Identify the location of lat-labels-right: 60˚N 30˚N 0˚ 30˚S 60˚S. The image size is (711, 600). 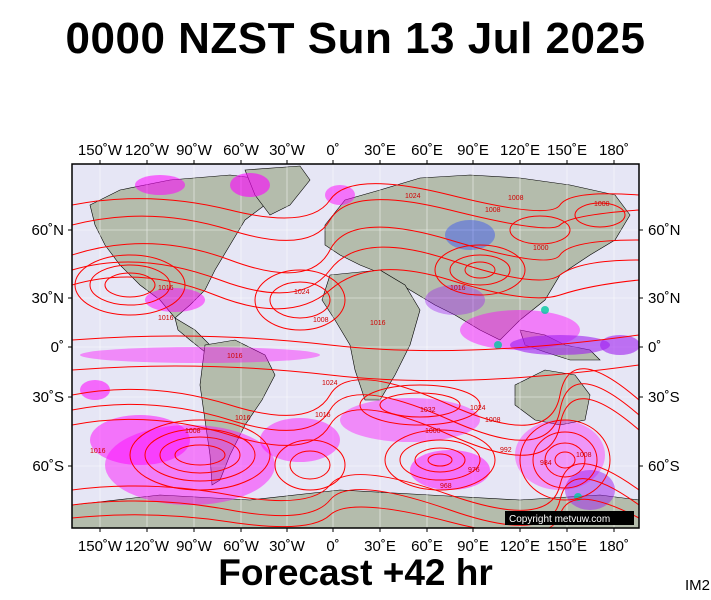
(664, 348).